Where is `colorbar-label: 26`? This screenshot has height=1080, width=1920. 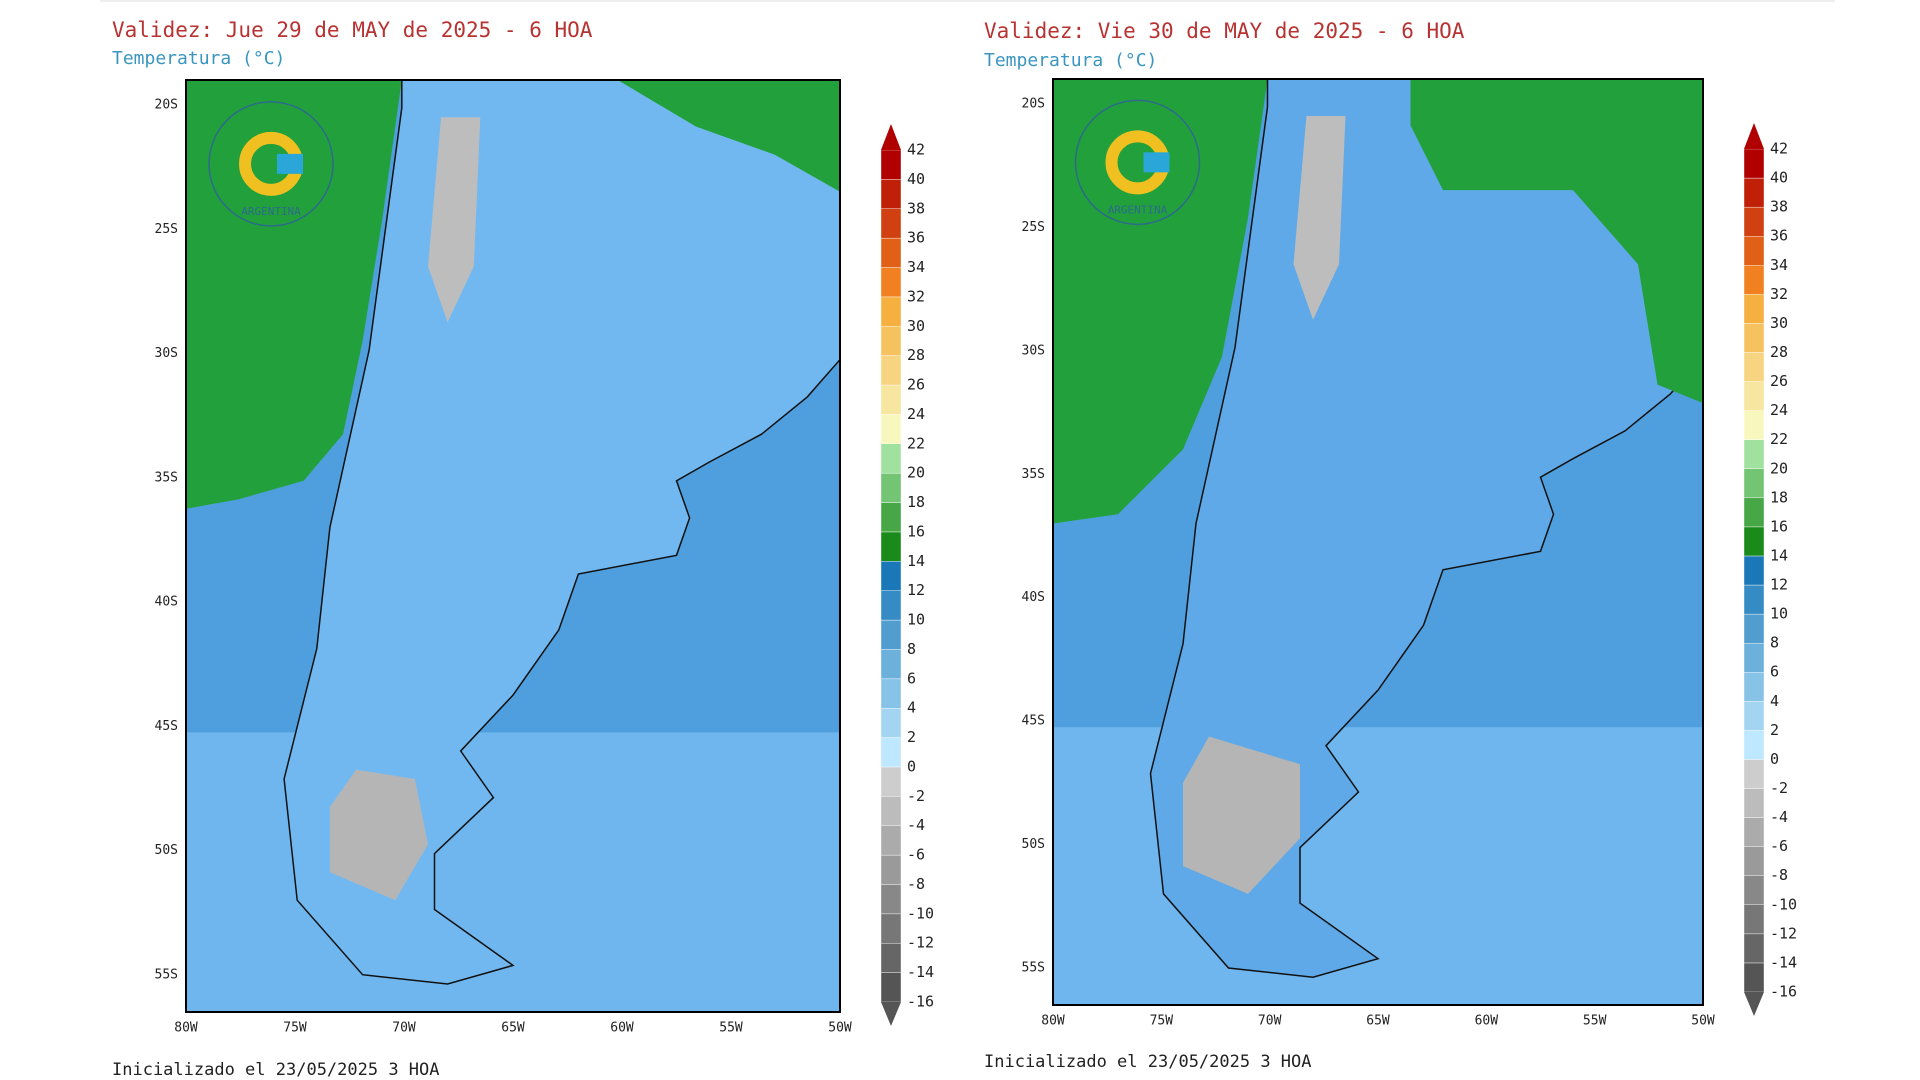
colorbar-label: 26 is located at coordinates (1779, 381).